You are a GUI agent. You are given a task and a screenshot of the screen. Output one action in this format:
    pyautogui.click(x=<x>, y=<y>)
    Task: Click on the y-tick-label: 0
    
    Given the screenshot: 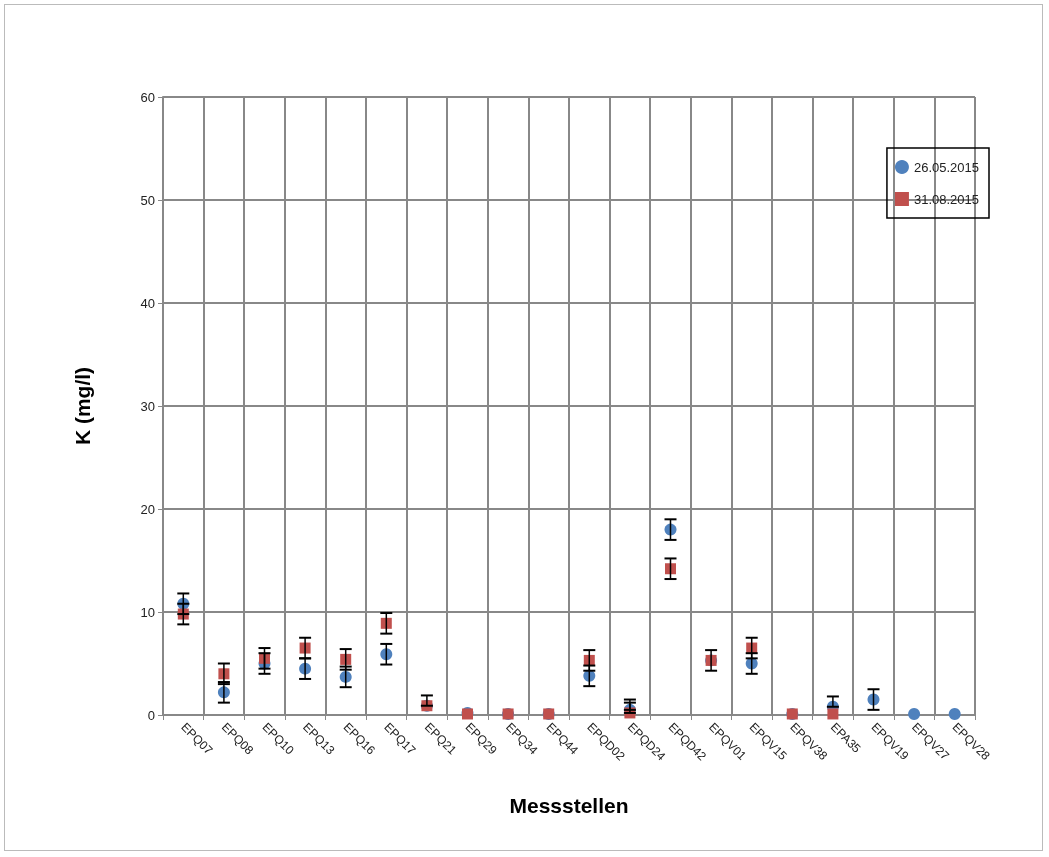 What is the action you would take?
    pyautogui.click(x=151, y=715)
    